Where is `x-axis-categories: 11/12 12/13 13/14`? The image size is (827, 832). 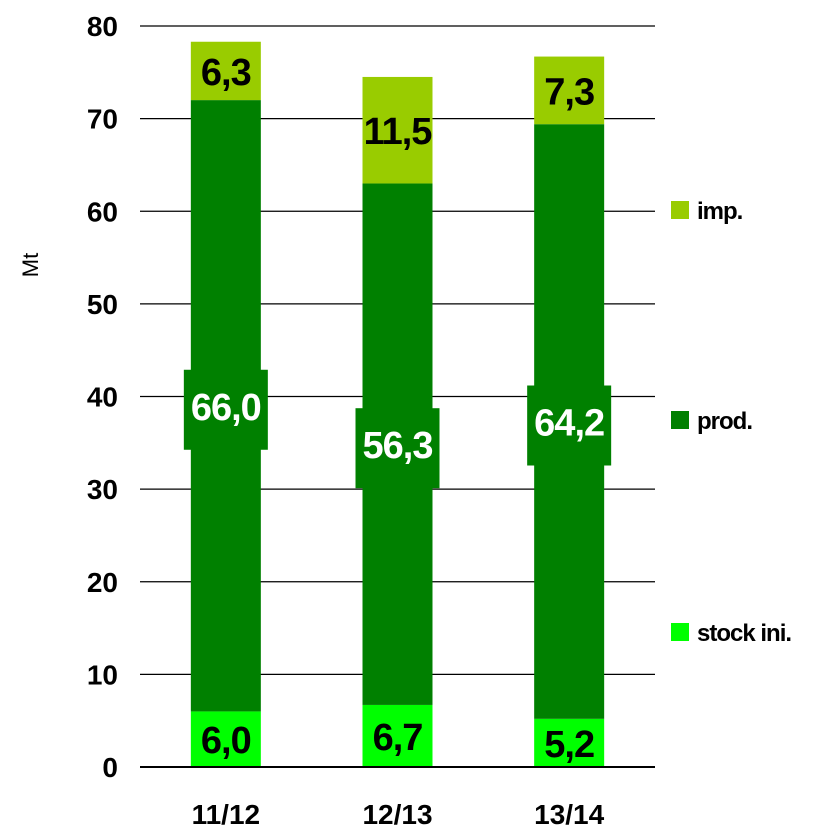
x-axis-categories: 11/12 12/13 13/14 is located at coordinates (398, 814).